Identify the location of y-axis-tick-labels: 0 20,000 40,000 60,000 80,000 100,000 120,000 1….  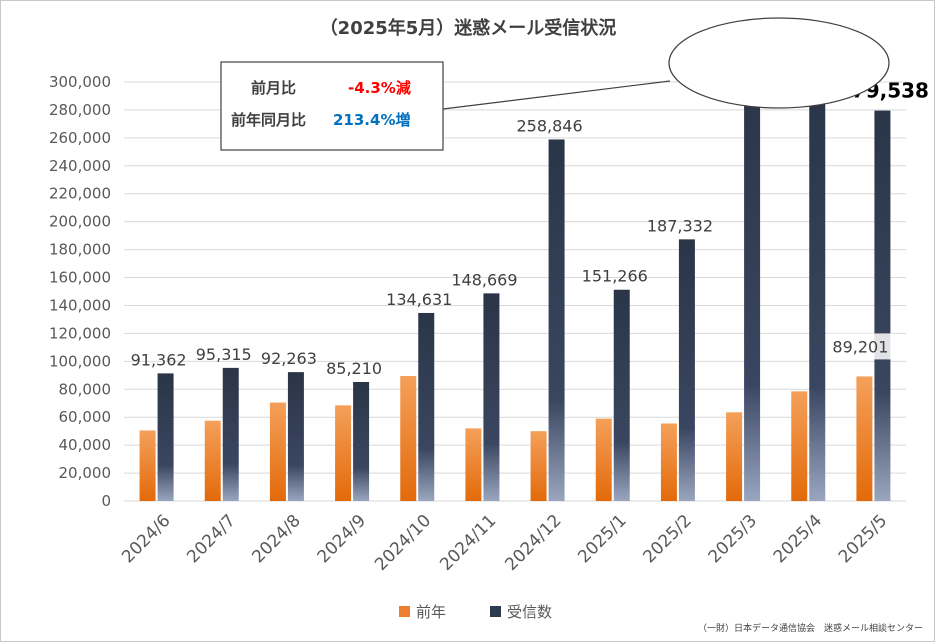
(80, 291).